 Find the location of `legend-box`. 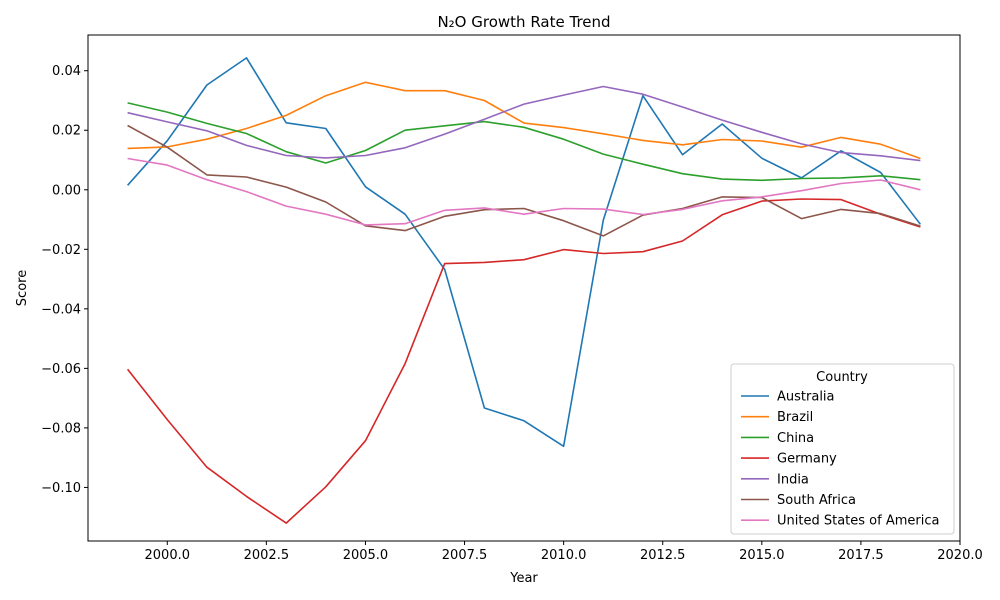

legend-box is located at coordinates (842, 449).